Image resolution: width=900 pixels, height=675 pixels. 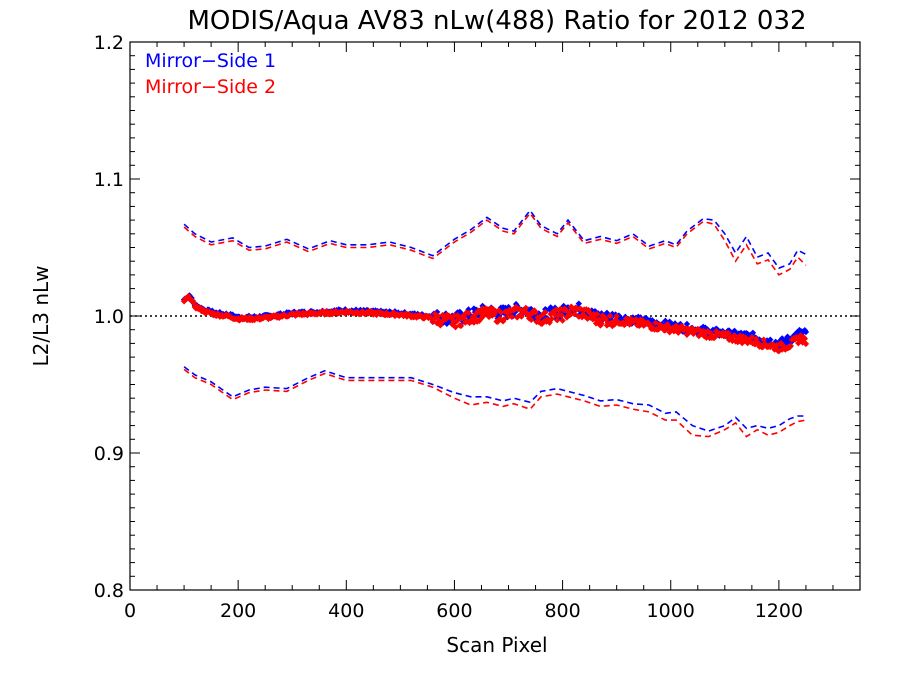 I want to click on legend-entry-2: Mirror−Side 2, so click(x=210, y=87).